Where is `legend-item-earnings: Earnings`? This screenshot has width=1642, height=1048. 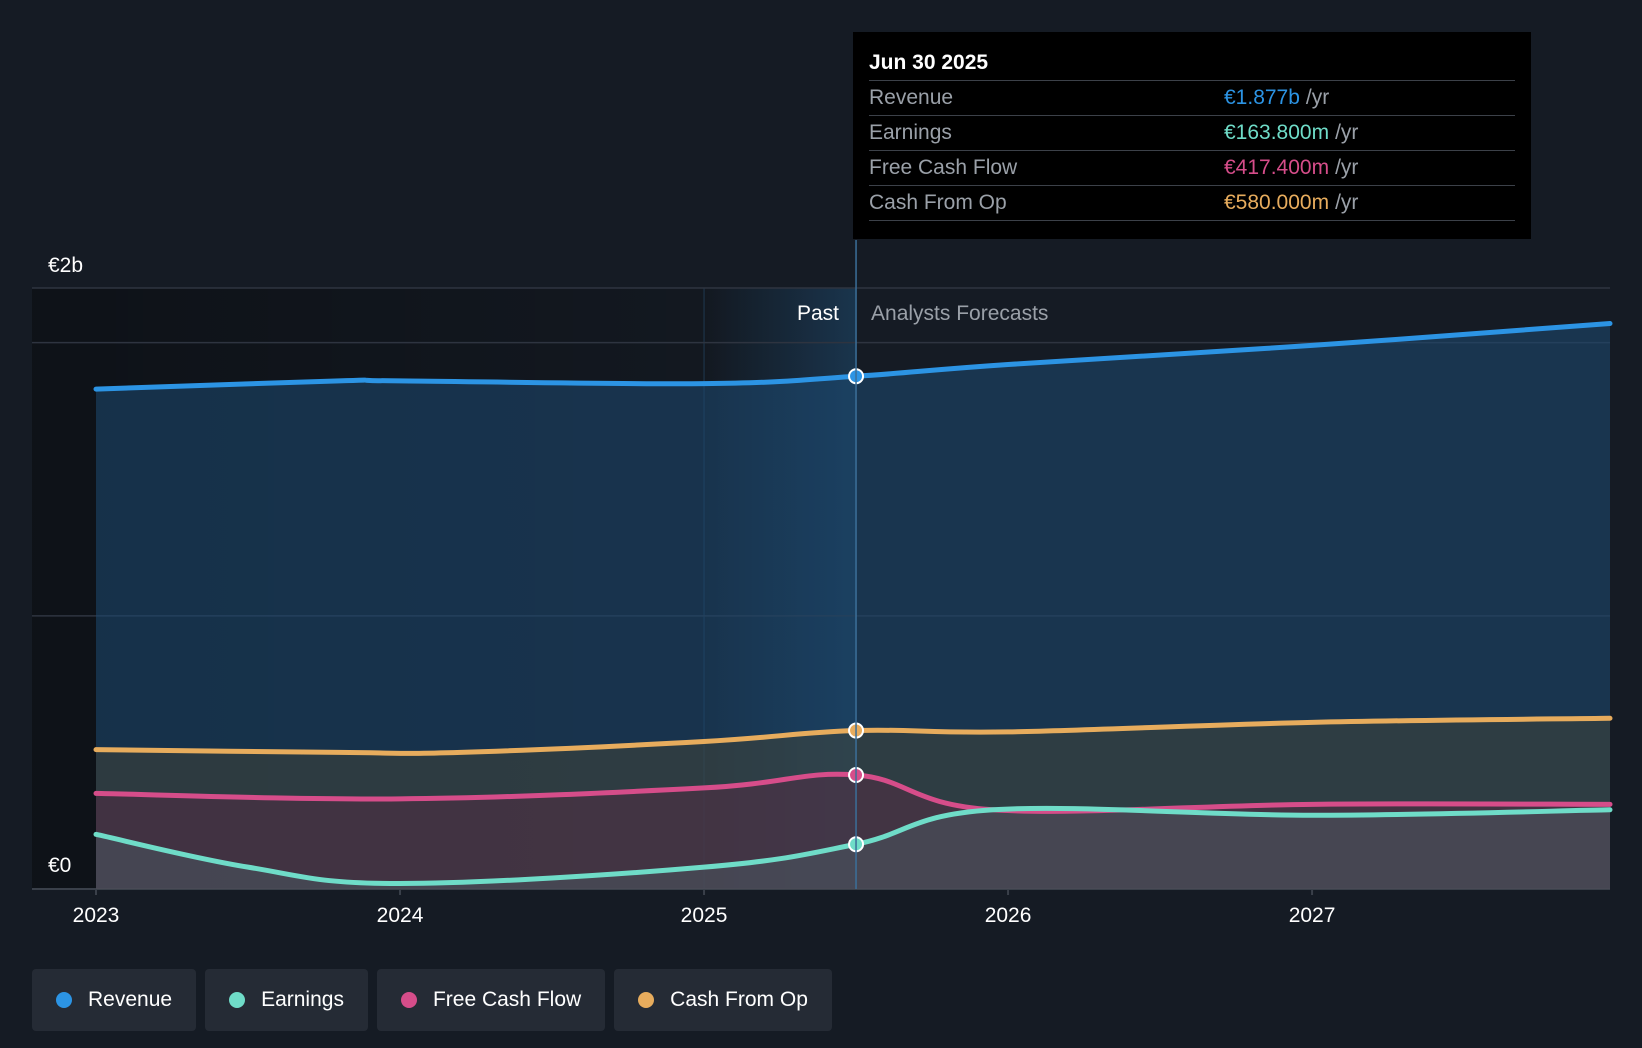 legend-item-earnings: Earnings is located at coordinates (286, 1000).